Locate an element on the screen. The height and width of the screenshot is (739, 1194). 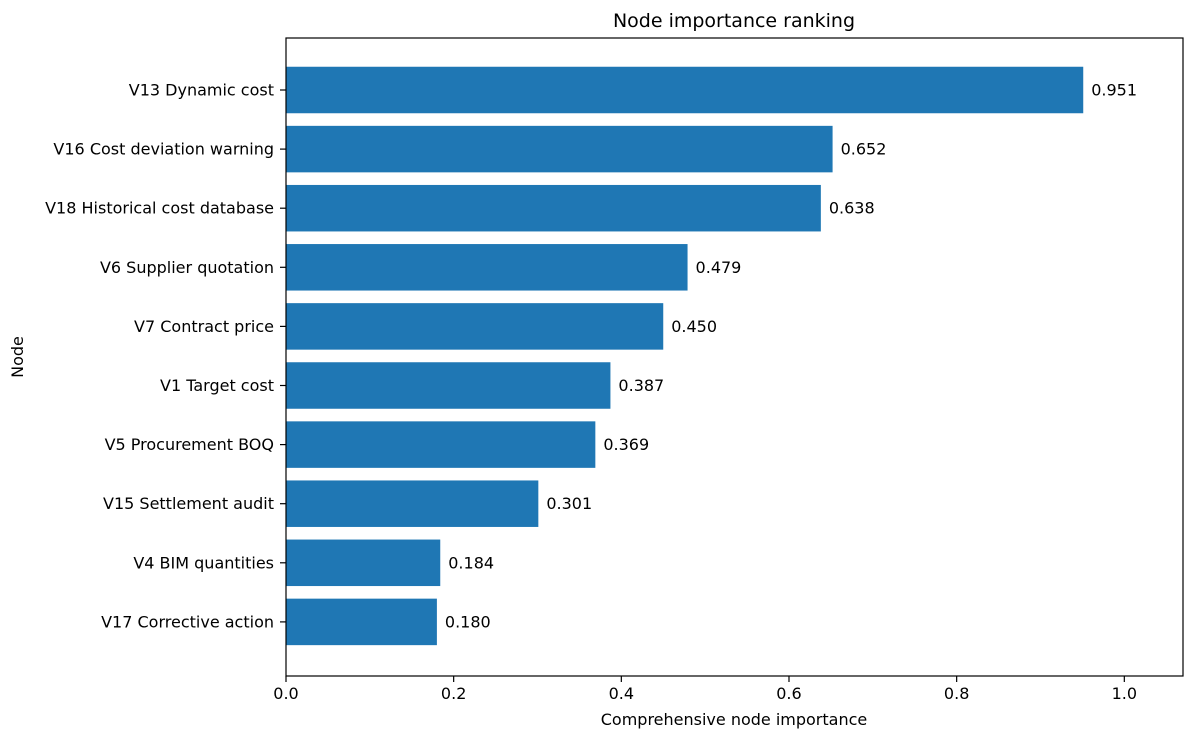
x-tick-label: 0.4 is located at coordinates (621, 693).